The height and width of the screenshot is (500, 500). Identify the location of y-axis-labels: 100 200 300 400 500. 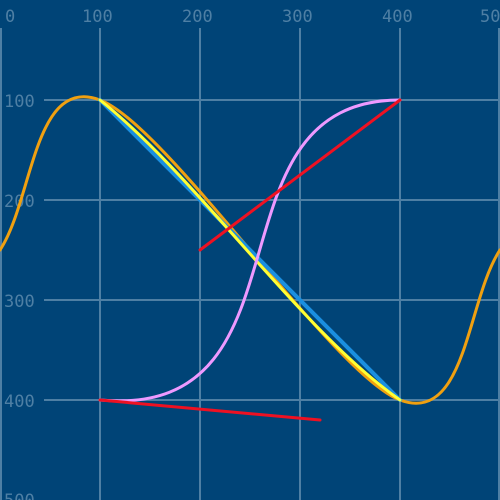
(19, 296).